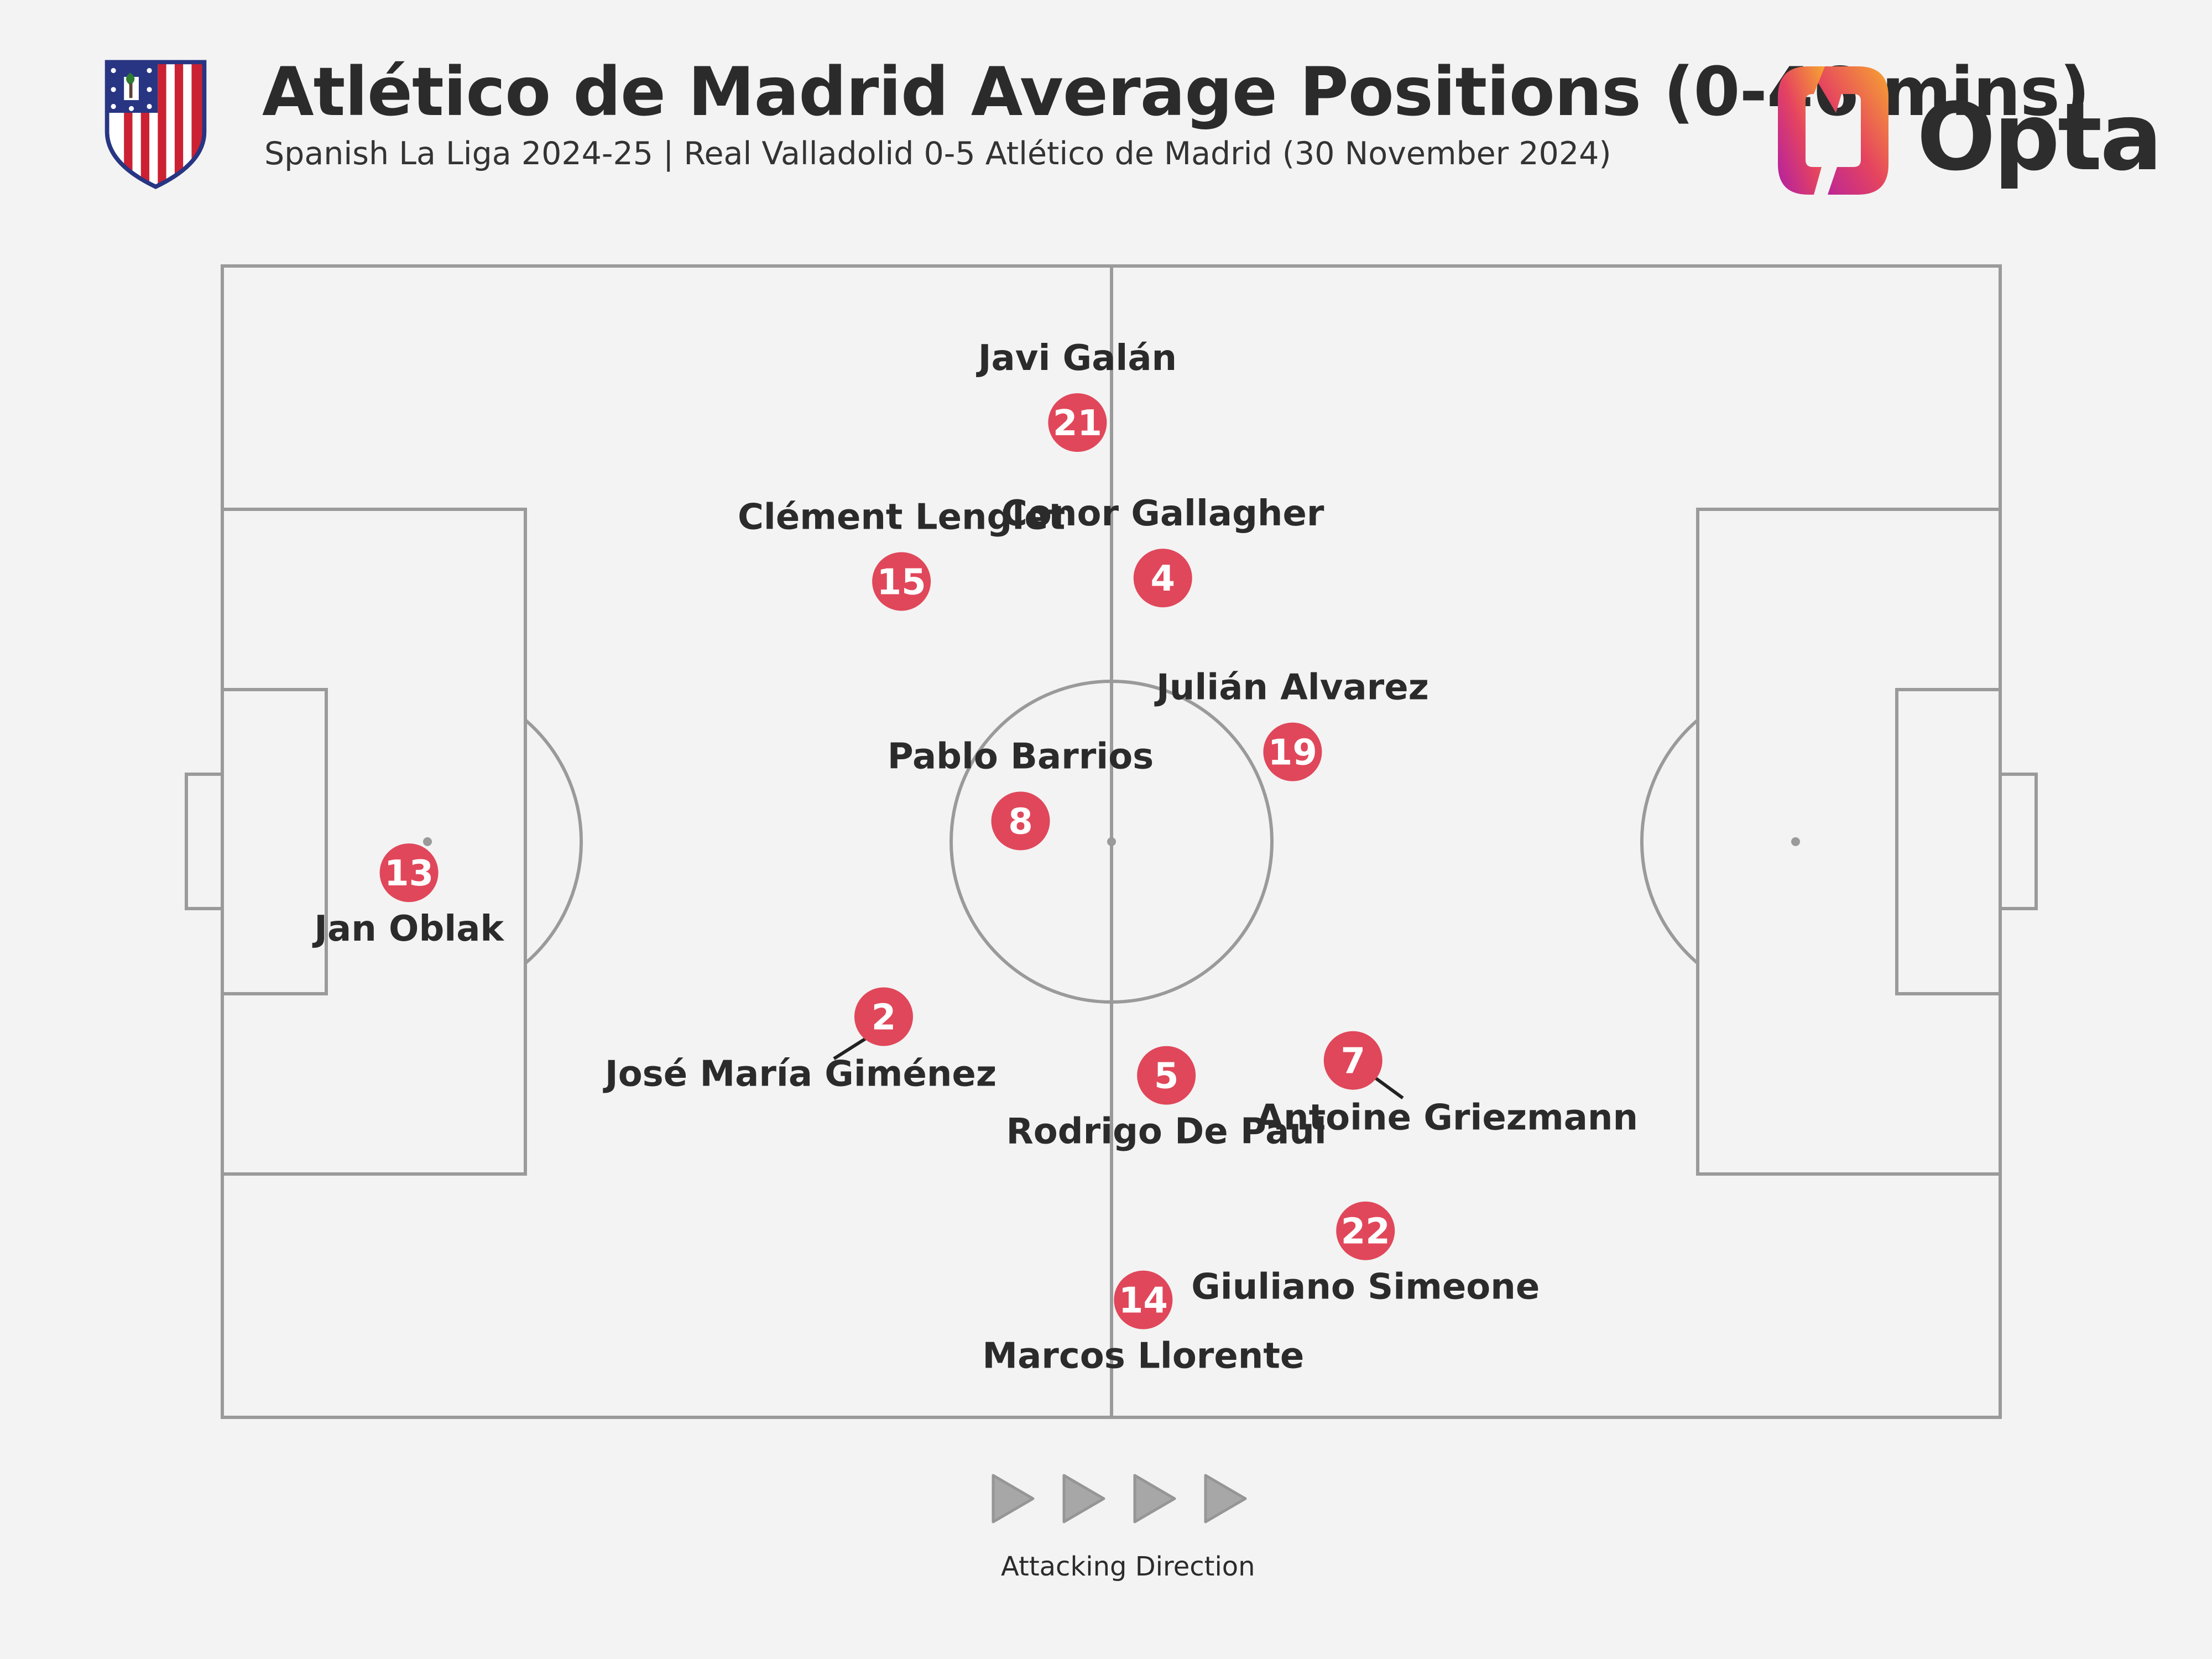 The width and height of the screenshot is (2212, 1659). I want to click on left-penalty-spot, so click(428, 842).